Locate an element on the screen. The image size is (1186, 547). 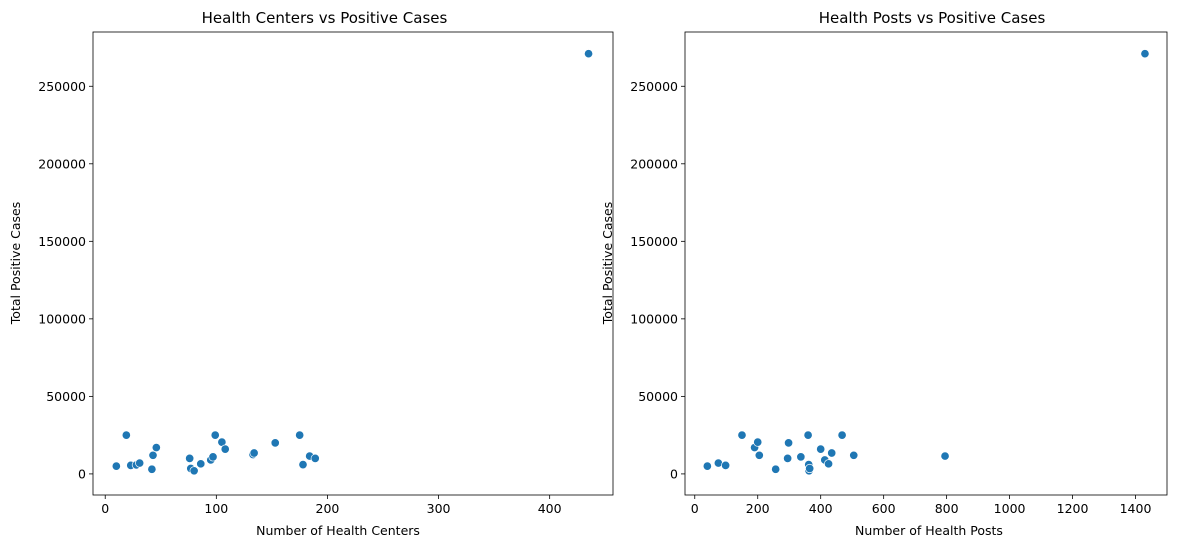
x-tick-label: 1000 is located at coordinates (1010, 508).